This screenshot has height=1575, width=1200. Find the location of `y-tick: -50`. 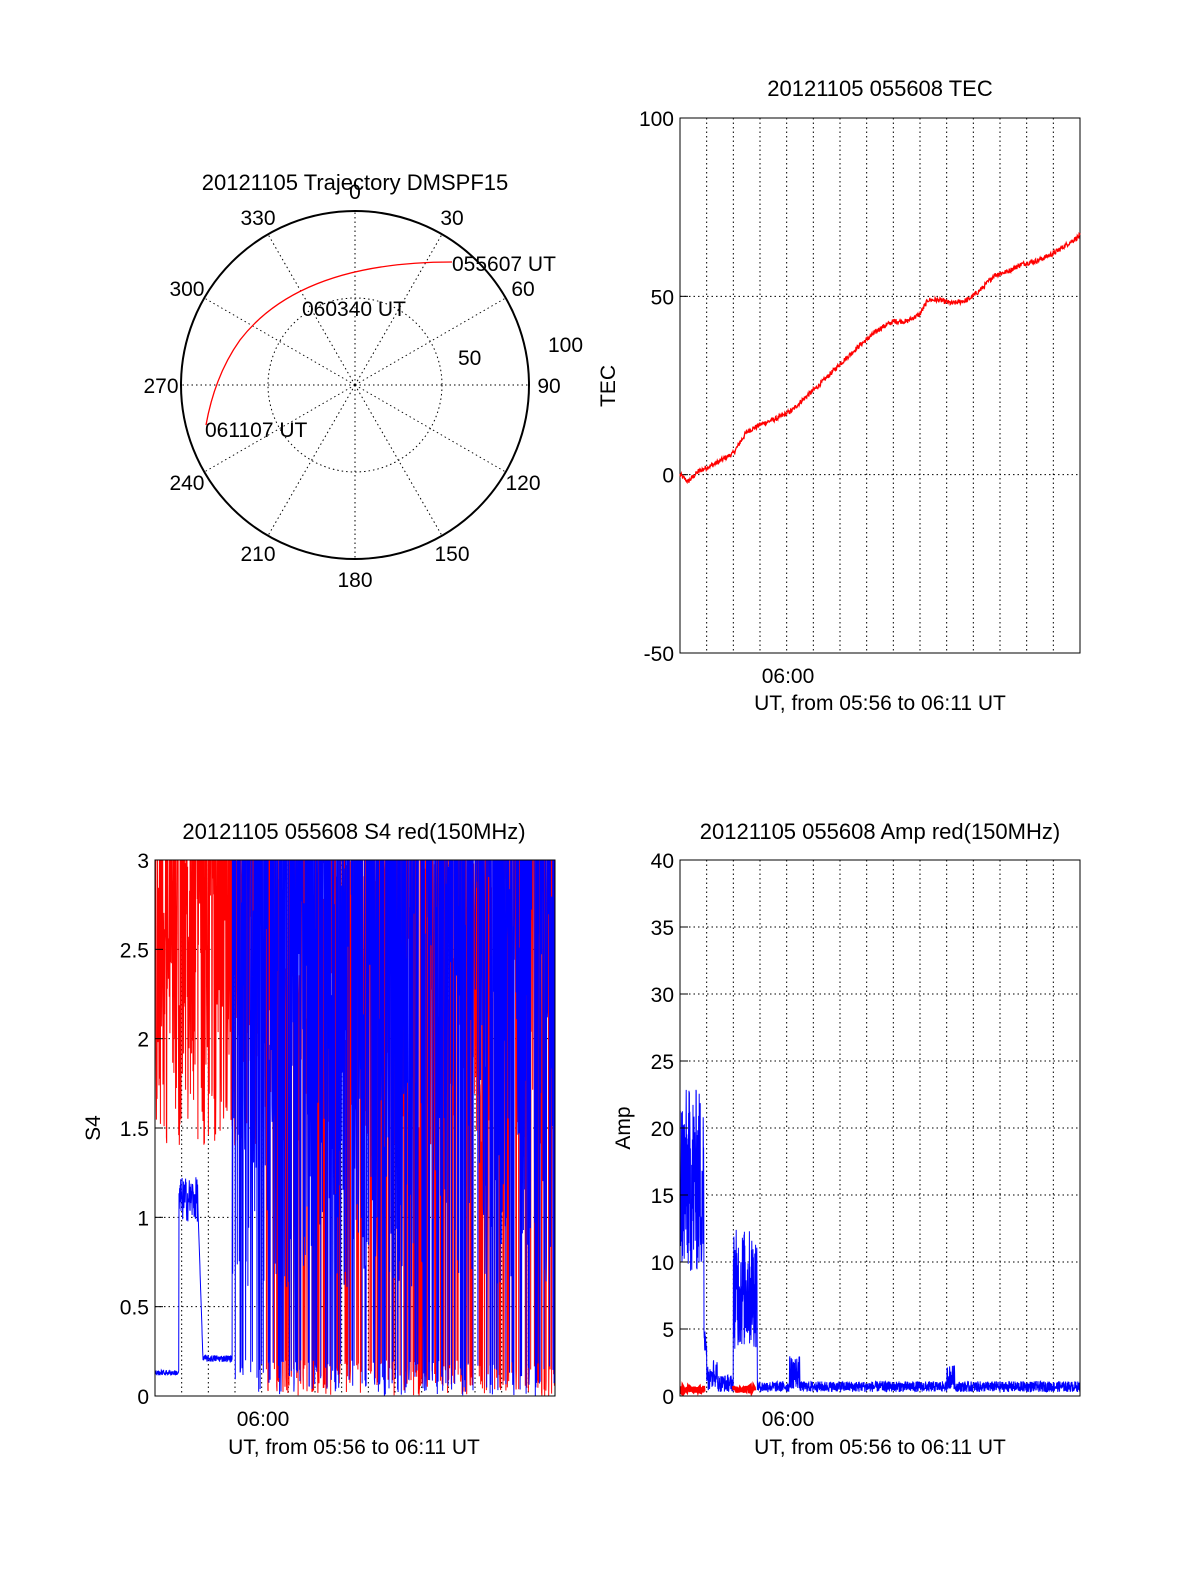

y-tick: -50 is located at coordinates (659, 654).